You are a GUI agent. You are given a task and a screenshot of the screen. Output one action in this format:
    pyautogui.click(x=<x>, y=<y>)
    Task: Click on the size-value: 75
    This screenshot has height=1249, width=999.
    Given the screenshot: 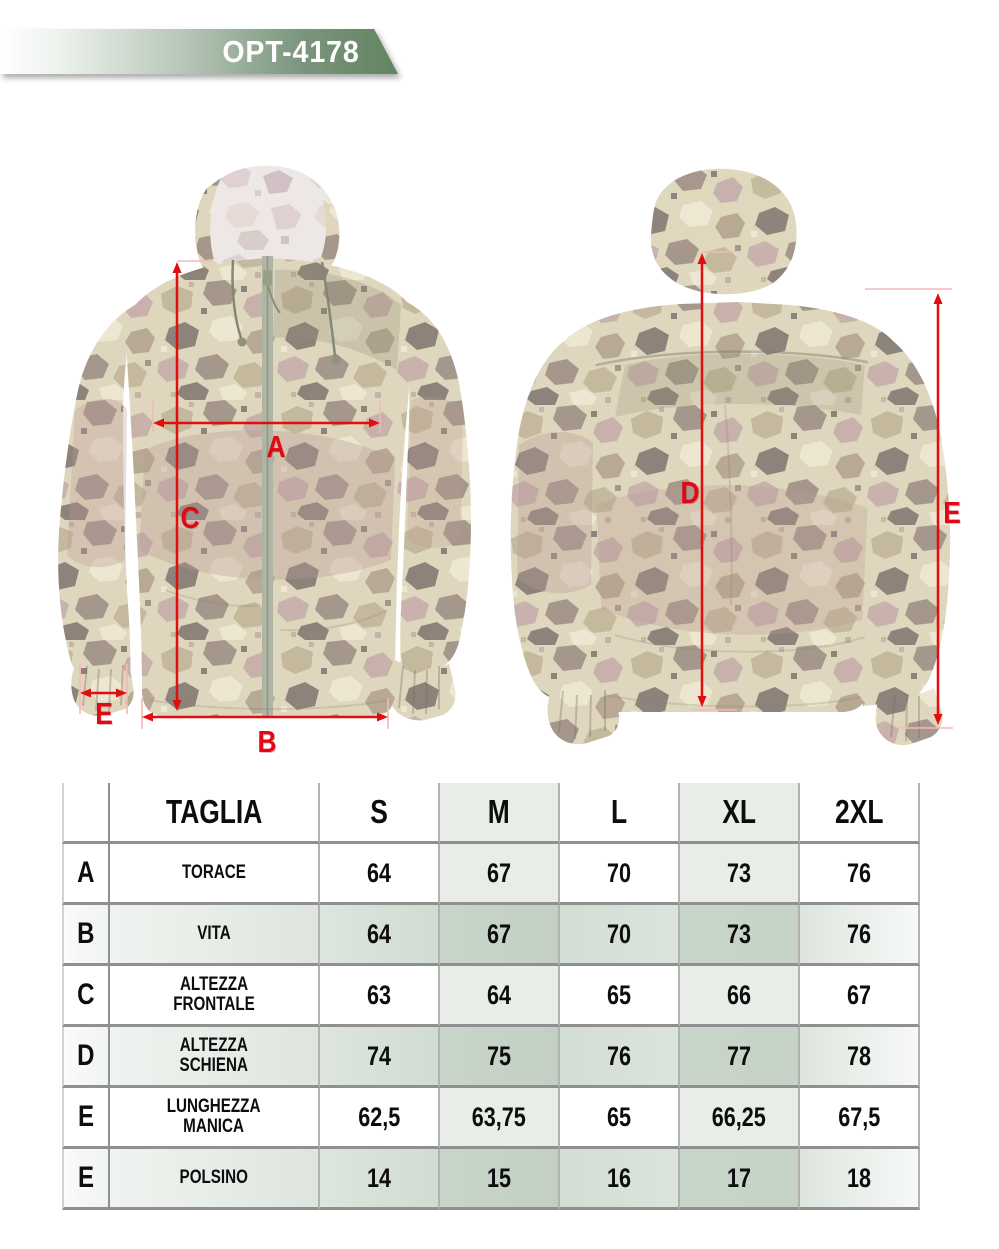 What is the action you would take?
    pyautogui.click(x=500, y=1057)
    